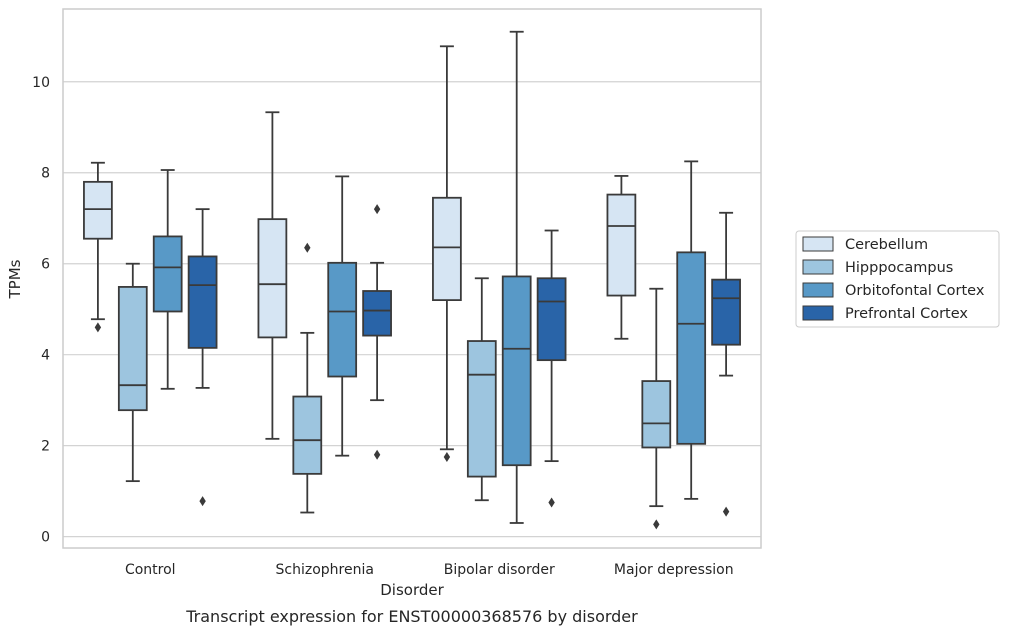 This screenshot has width=1009, height=634. Describe the element at coordinates (41, 83) in the screenshot. I see `y-tick-label: 10` at that location.